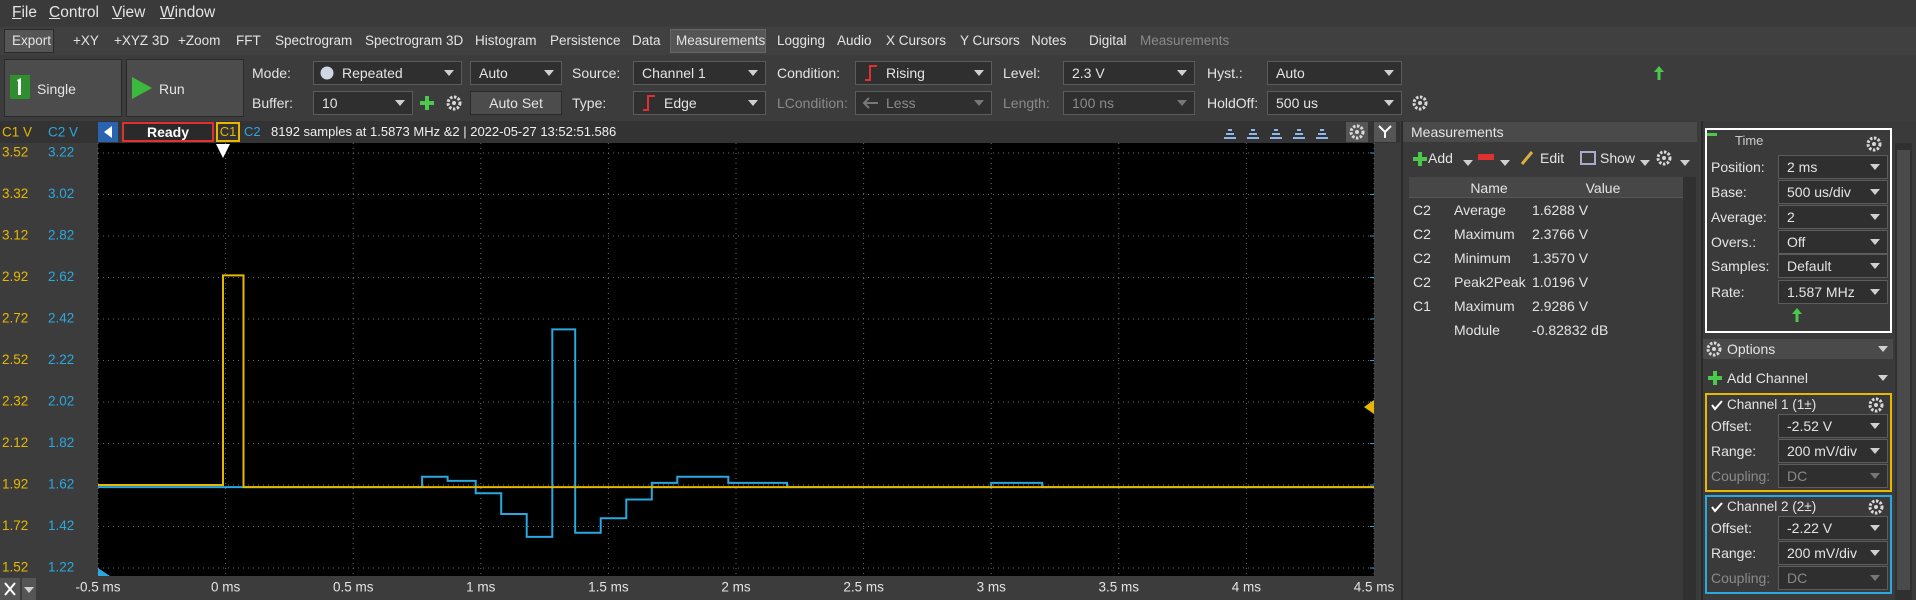 The image size is (1916, 600). What do you see at coordinates (314, 40) in the screenshot?
I see `toolbar-item: Spectrogram` at bounding box center [314, 40].